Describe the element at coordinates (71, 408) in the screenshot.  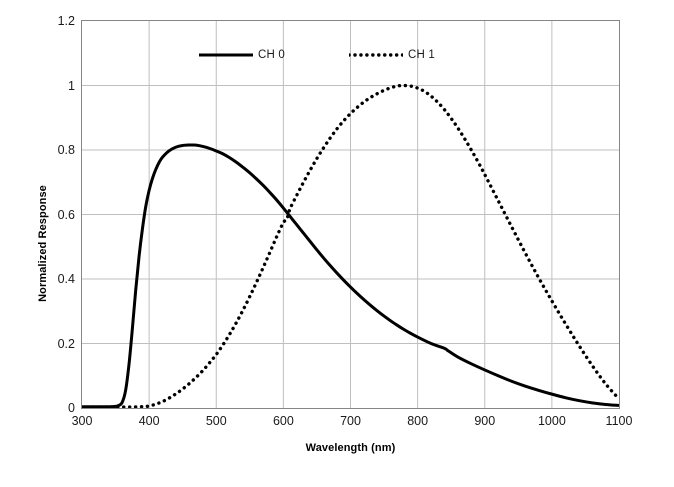
I see `y-tick-label: 0` at that location.